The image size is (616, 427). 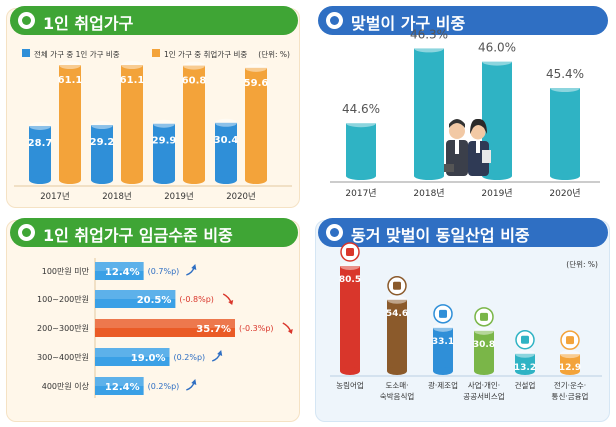 I want to click on trend-up-arrowhead, so click(x=220, y=353).